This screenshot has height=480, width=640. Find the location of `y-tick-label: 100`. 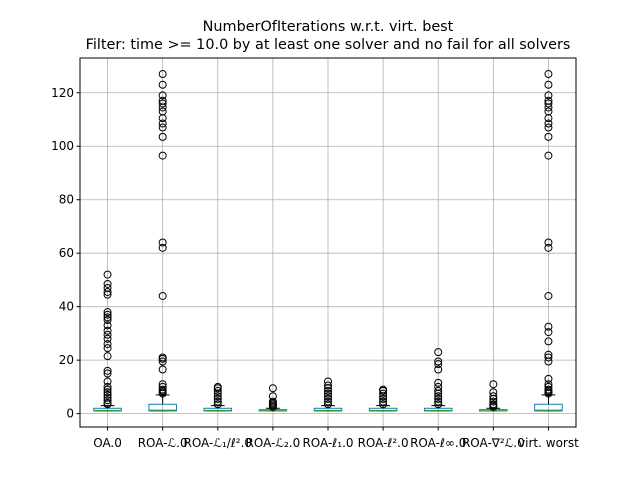

y-tick-label: 100 is located at coordinates (62, 146).